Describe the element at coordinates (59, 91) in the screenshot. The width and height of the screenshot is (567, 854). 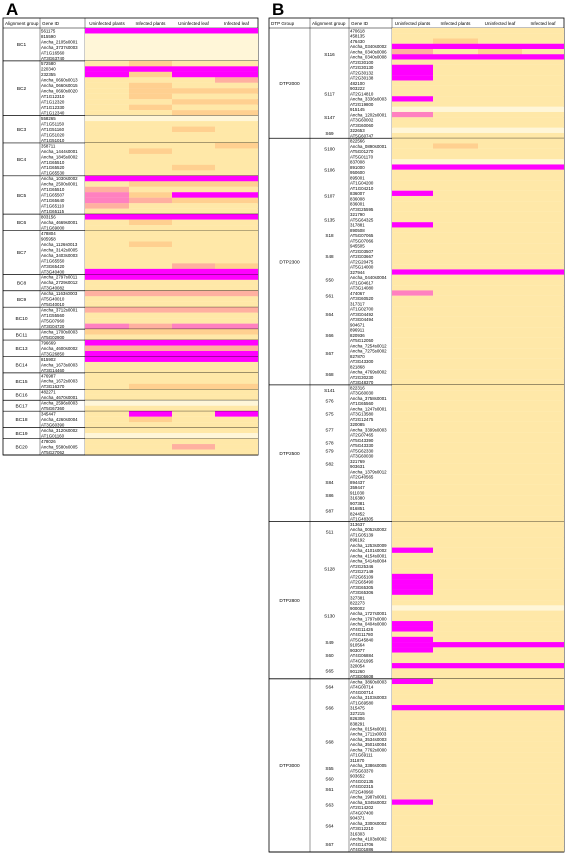
I see `panel-a-gene-id: Ancha_0660s0020` at that location.